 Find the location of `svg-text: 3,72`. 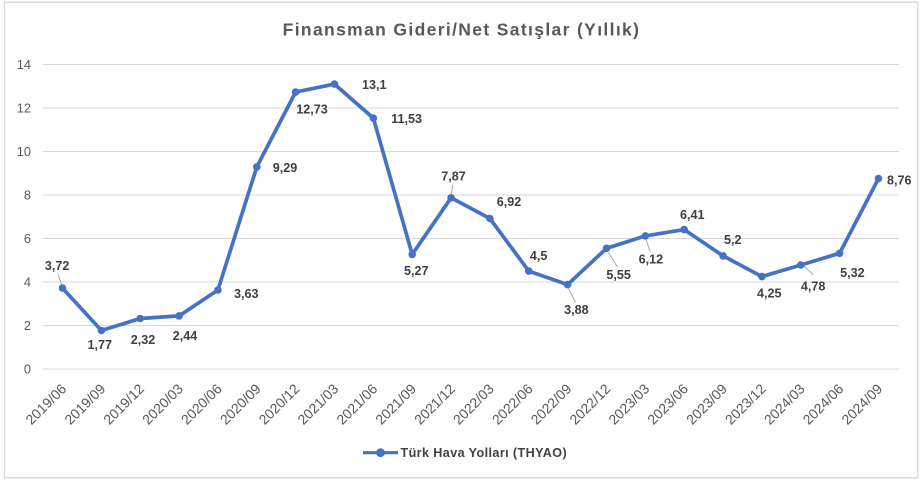

svg-text: 3,72 is located at coordinates (57, 266).